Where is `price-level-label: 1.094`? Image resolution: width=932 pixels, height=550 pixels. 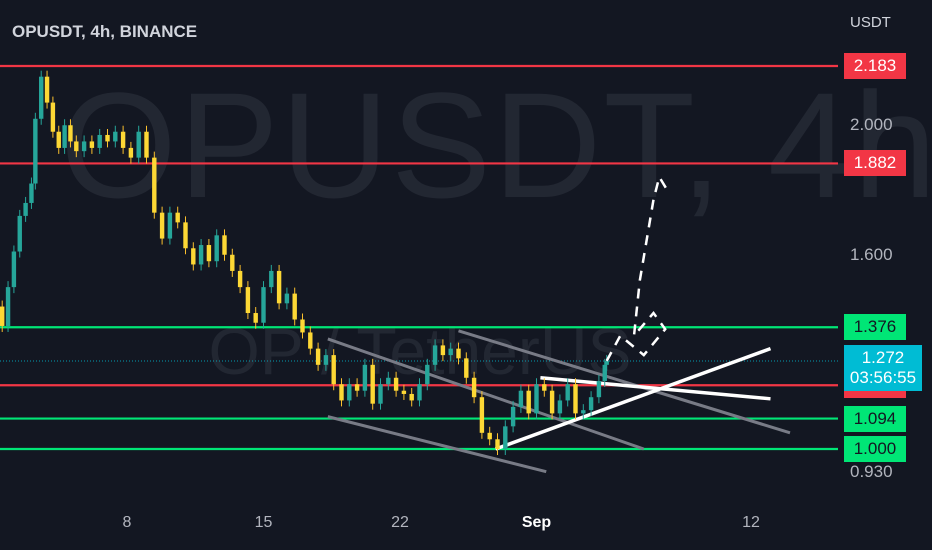
price-level-label: 1.094 is located at coordinates (875, 418).